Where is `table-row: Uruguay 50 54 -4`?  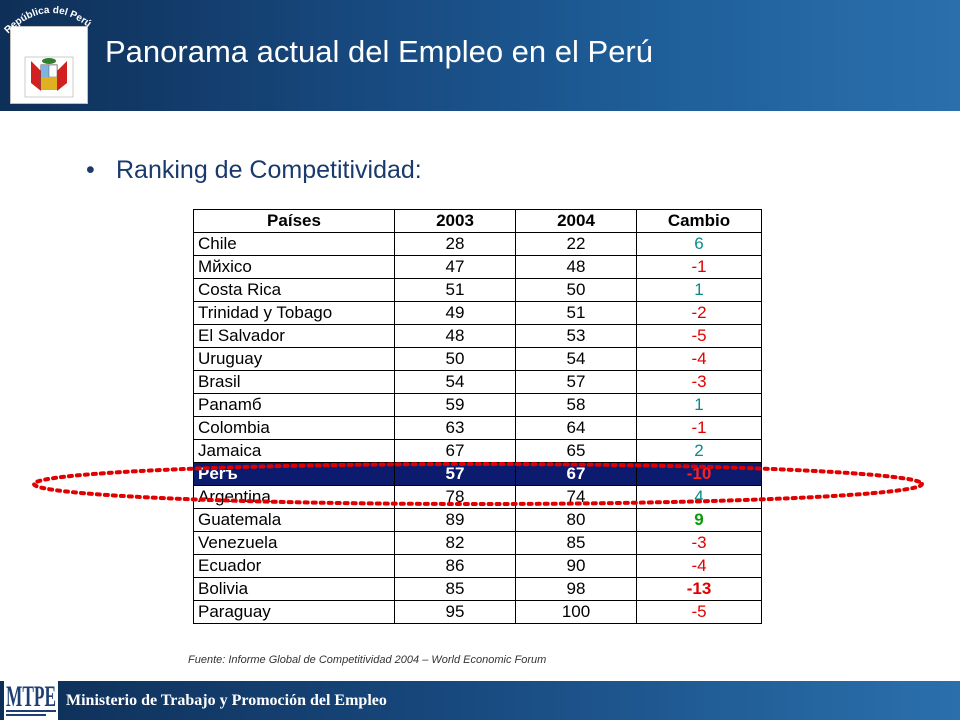 table-row: Uruguay 50 54 -4 is located at coordinates (477, 359).